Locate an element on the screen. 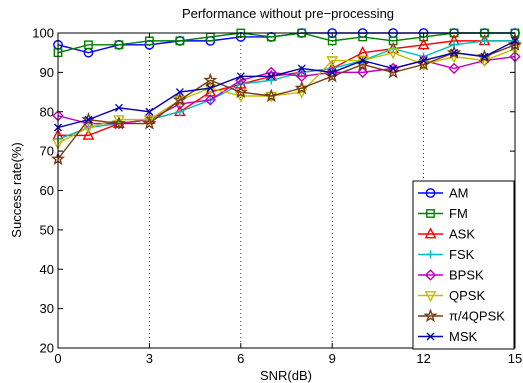 This screenshot has width=523, height=383. legend-item-5: QPSK is located at coordinates (451, 295).